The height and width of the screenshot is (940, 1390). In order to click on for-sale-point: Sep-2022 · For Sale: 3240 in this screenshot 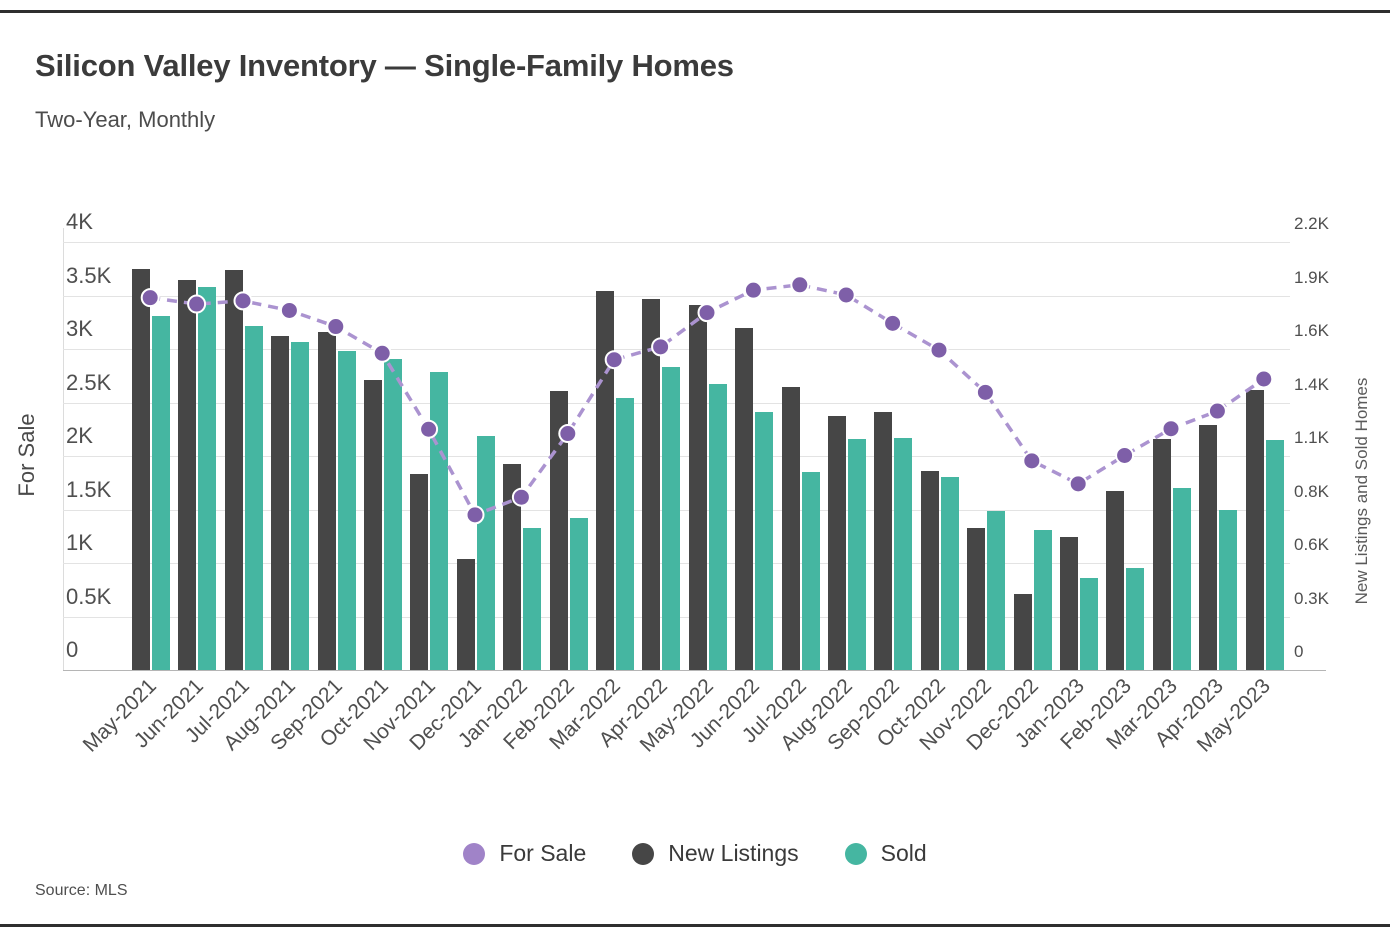, I will do `click(893, 323)`.